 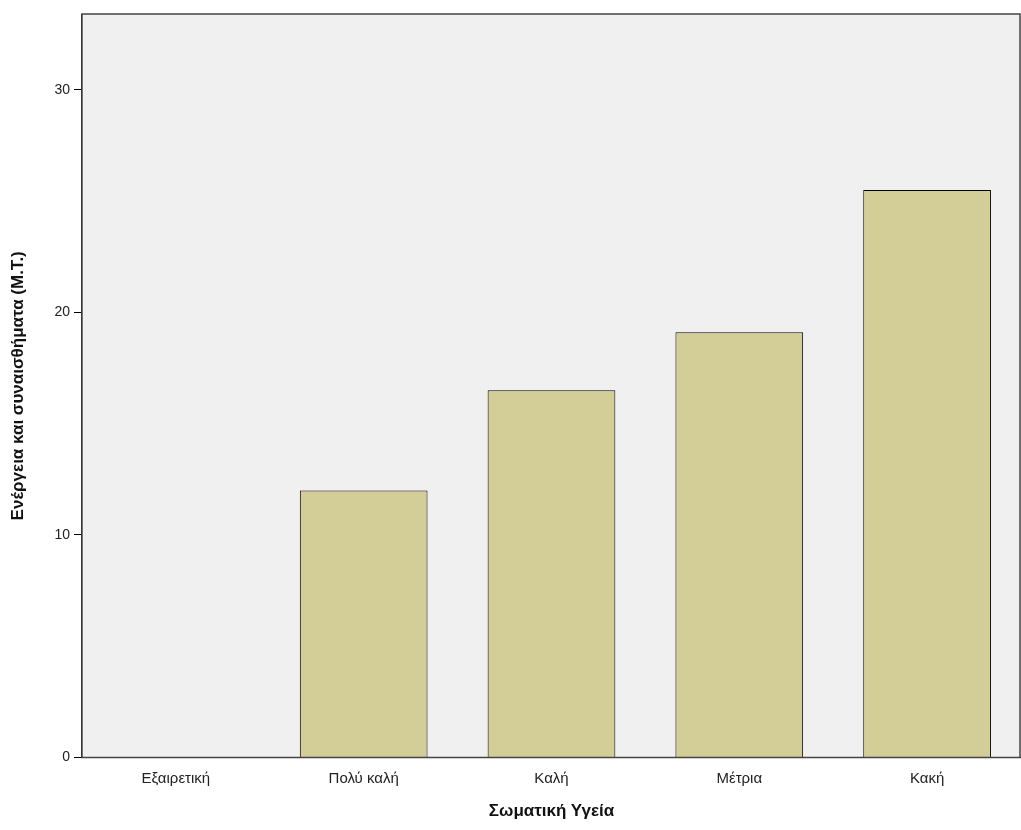 I want to click on y-tick-label: 10, so click(x=62, y=533).